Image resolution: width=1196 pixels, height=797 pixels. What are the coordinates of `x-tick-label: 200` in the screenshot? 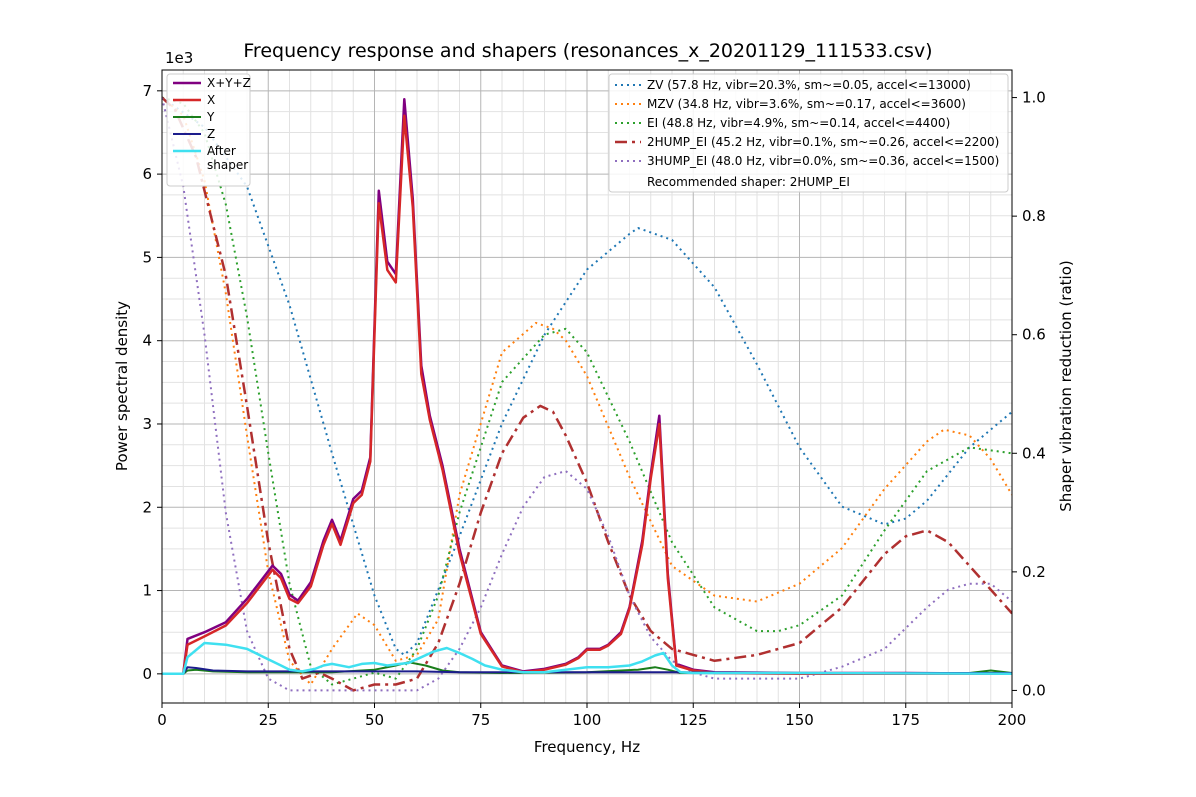 It's located at (1012, 720).